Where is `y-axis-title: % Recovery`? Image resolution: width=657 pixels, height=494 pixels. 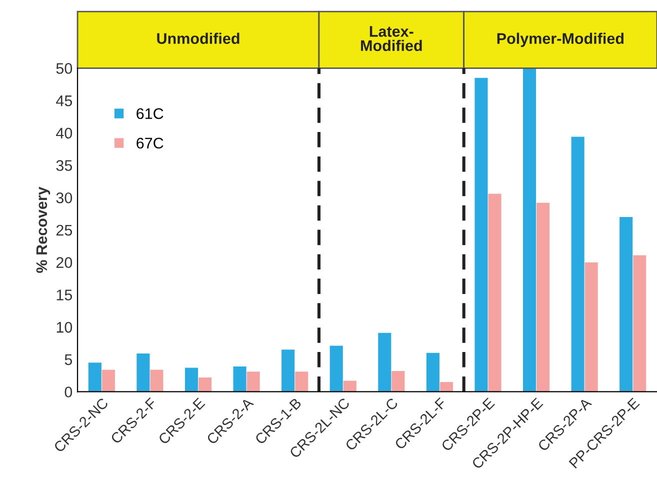 y-axis-title: % Recovery is located at coordinates (43, 229).